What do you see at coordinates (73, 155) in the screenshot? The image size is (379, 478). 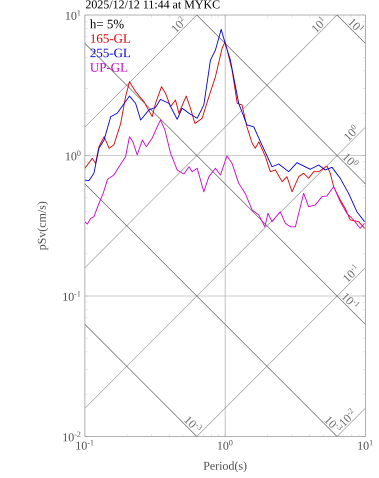 I see `y-tick-label: 10$^{0}$` at bounding box center [73, 155].